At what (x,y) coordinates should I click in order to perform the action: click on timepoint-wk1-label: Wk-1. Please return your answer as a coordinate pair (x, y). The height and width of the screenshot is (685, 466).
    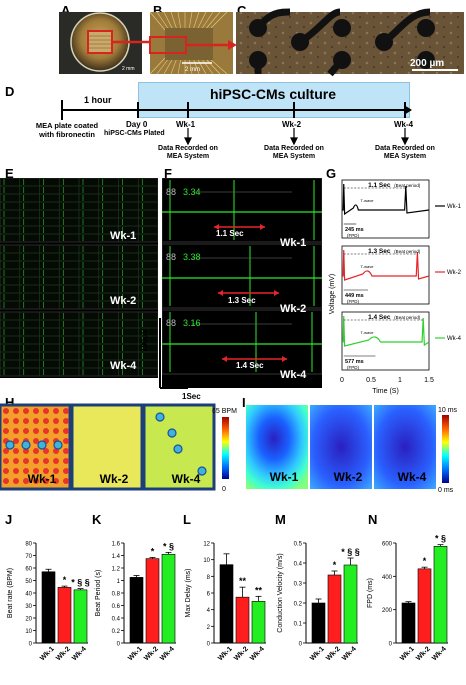
    Looking at the image, I should click on (186, 124).